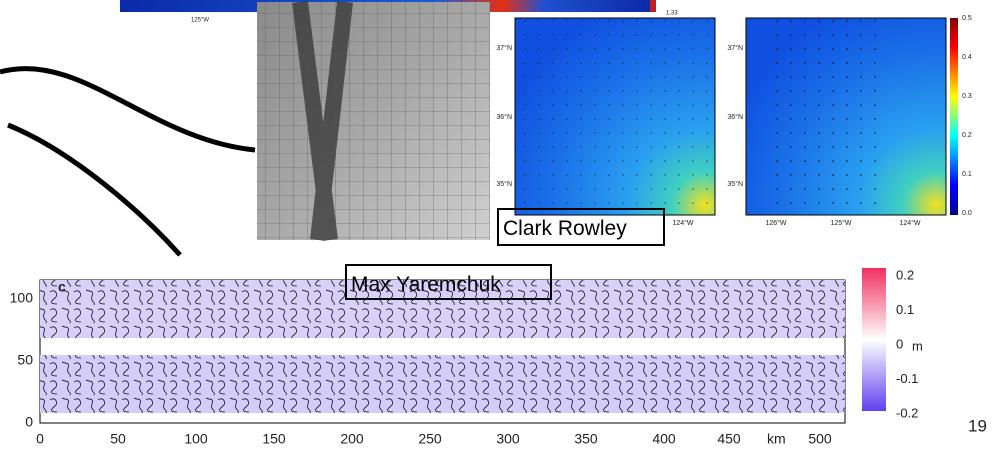 This screenshot has height=455, width=999. What do you see at coordinates (977, 425) in the screenshot?
I see `page-number: 19` at bounding box center [977, 425].